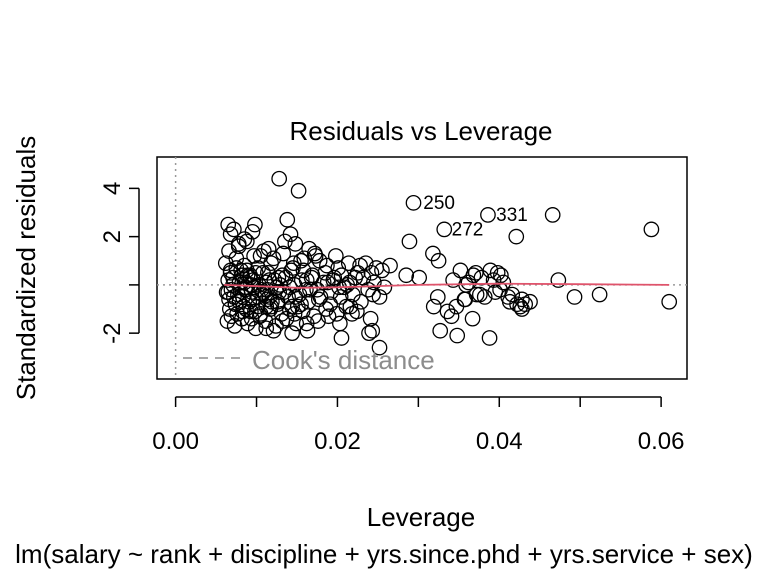 This screenshot has width=768, height=576. I want to click on x-tick-label: 0.02, so click(337, 441).